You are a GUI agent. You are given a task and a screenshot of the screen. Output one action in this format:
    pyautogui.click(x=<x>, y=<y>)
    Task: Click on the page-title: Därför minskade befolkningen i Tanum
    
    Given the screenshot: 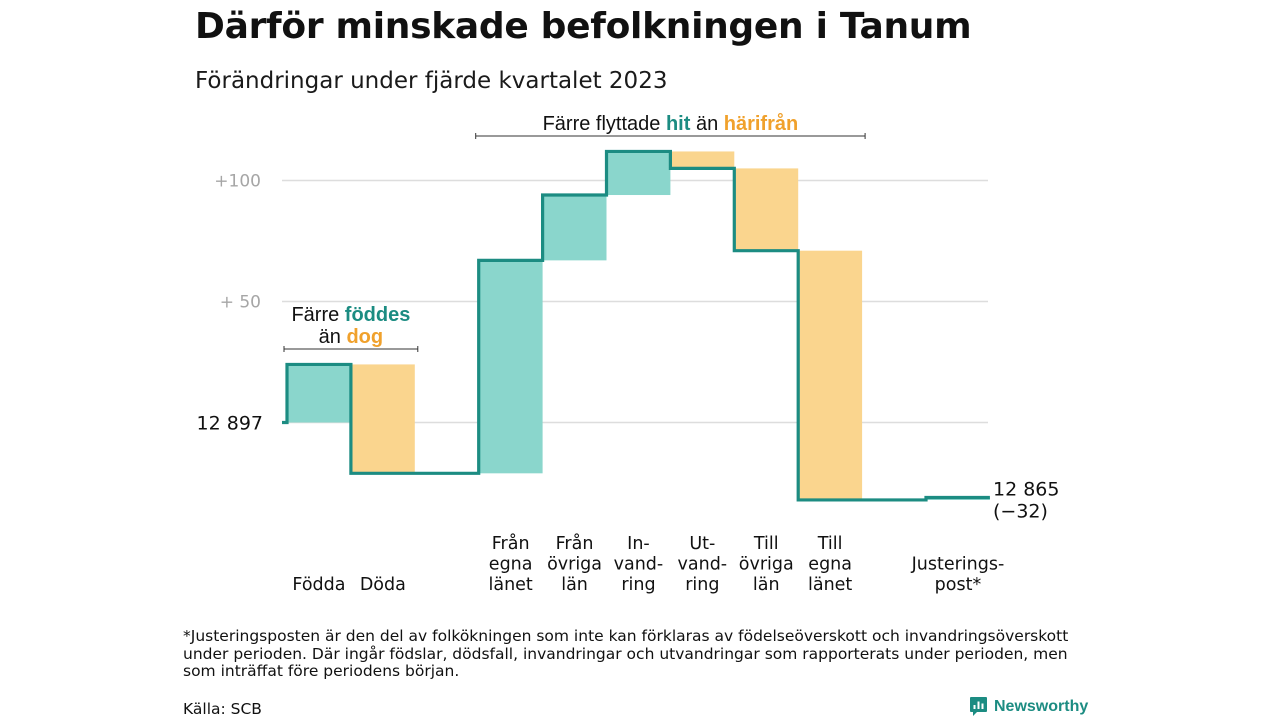 What is the action you would take?
    pyautogui.click(x=583, y=26)
    